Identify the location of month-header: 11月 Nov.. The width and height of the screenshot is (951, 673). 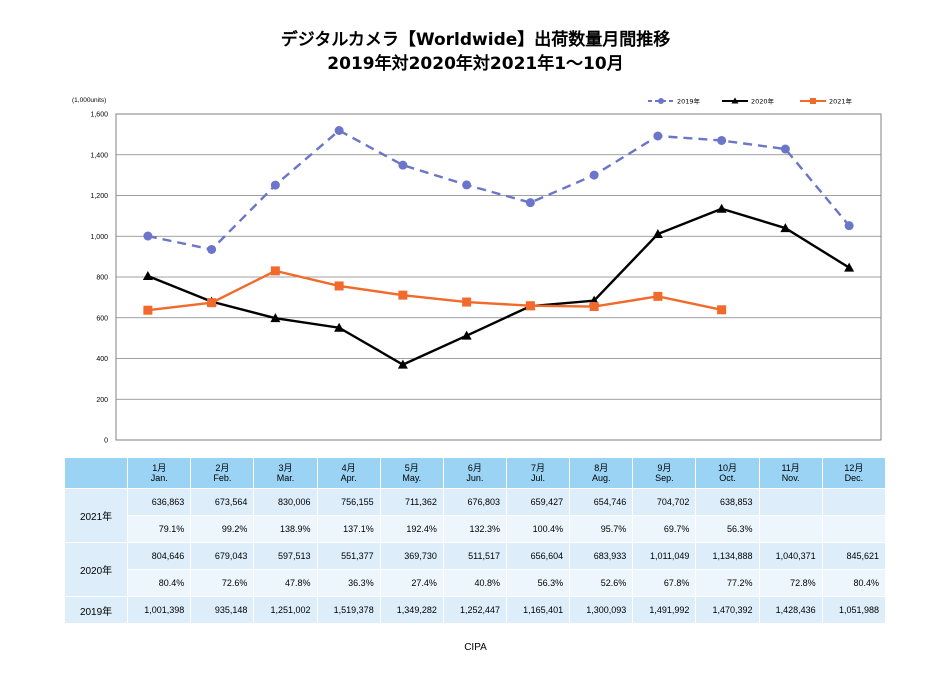
(790, 473).